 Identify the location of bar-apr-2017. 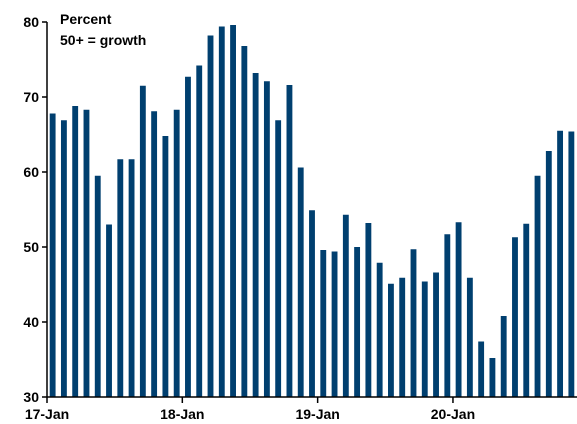
(86, 253).